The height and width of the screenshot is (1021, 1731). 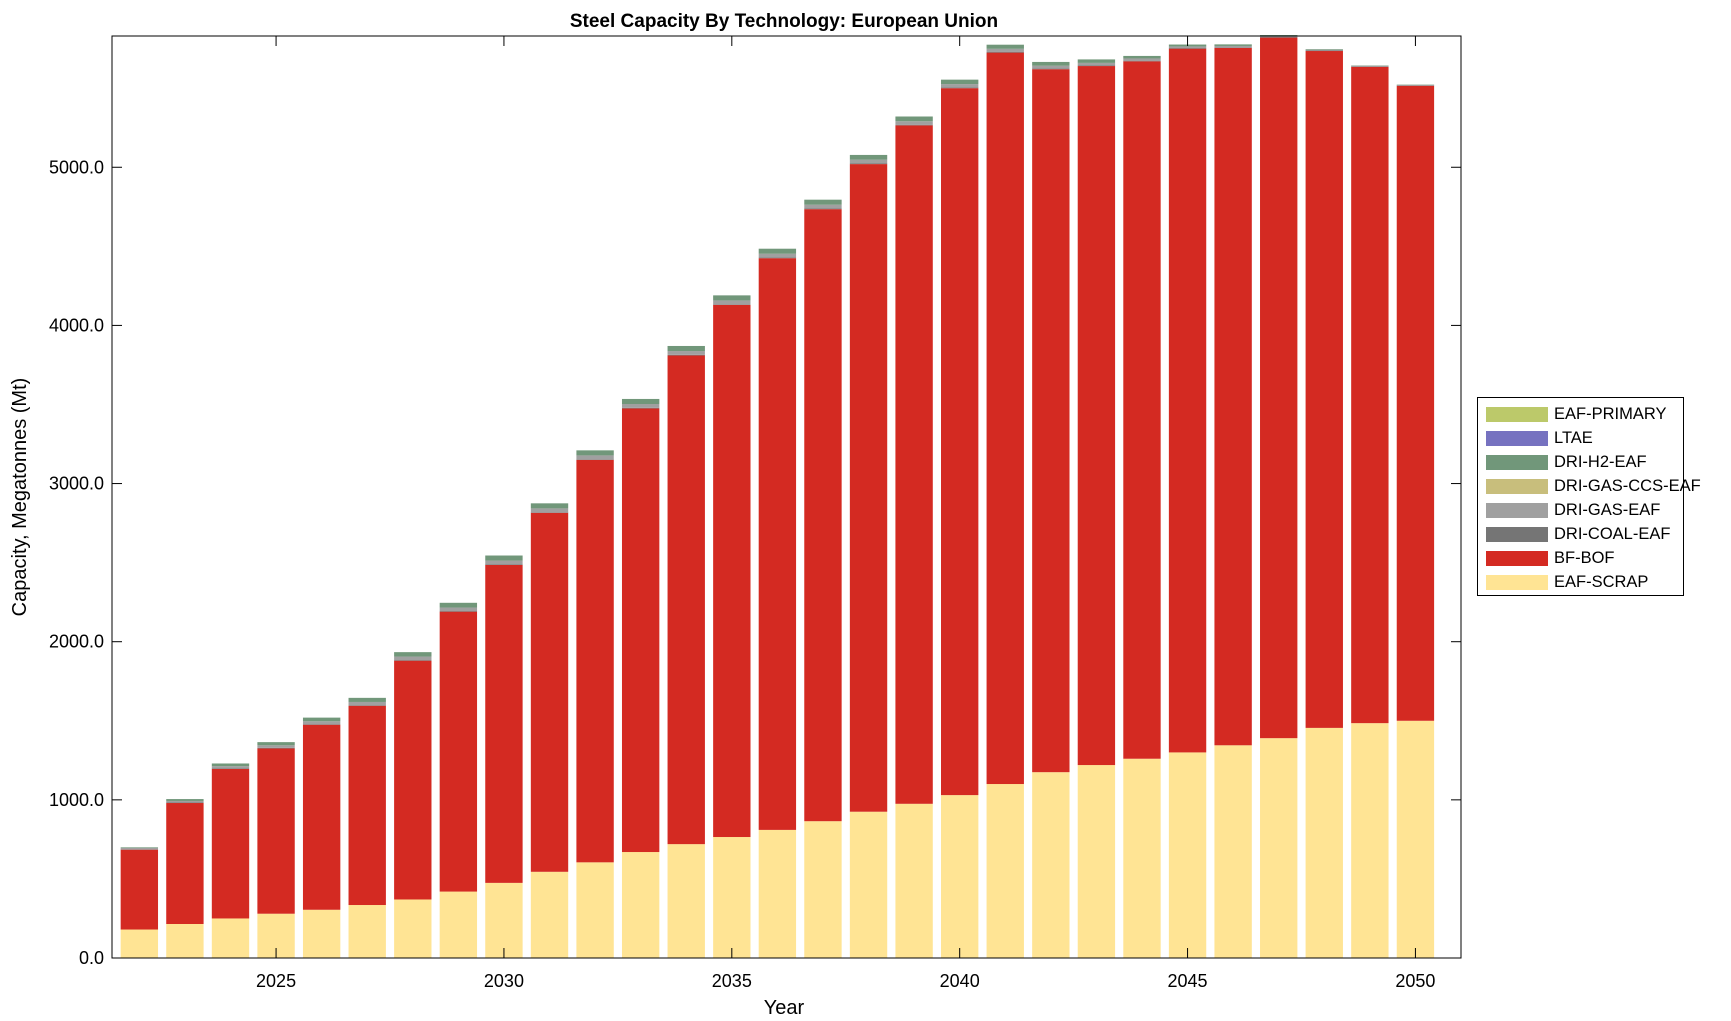 I want to click on bar-segment-eaf-scrap-2038, so click(x=868, y=884).